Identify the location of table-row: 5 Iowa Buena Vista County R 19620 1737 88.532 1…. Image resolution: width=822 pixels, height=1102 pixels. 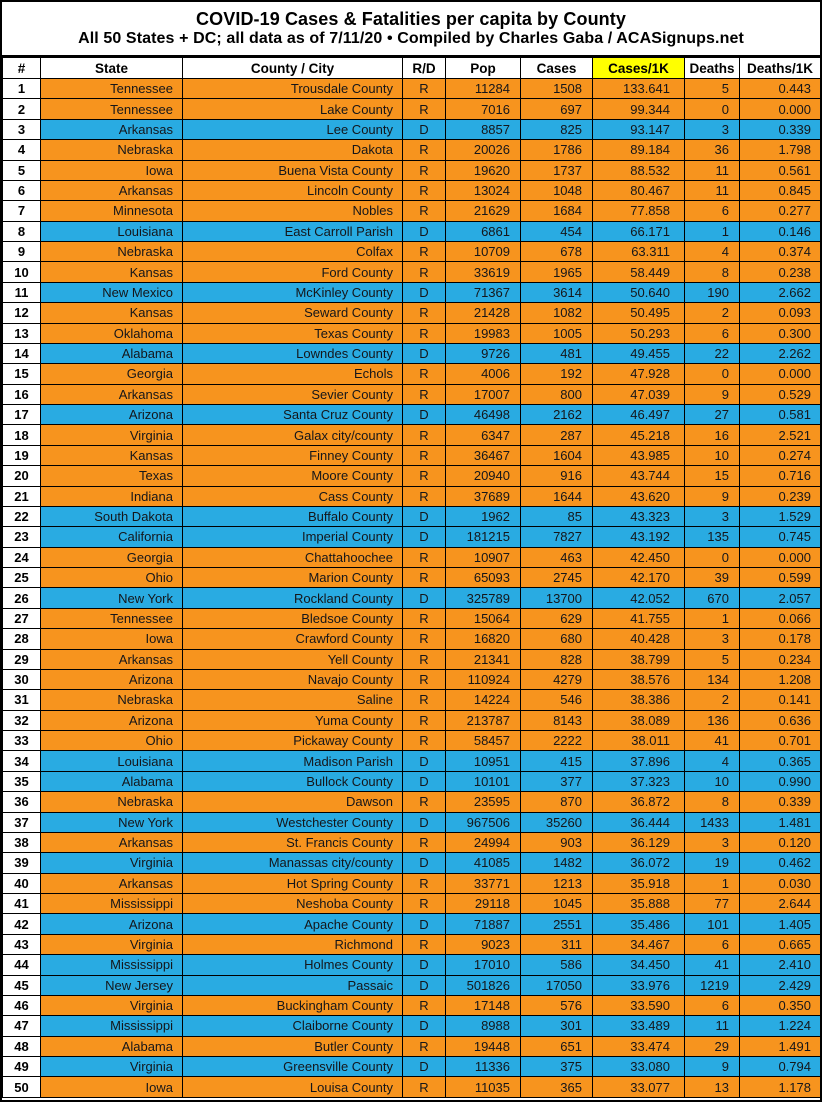
(411, 170).